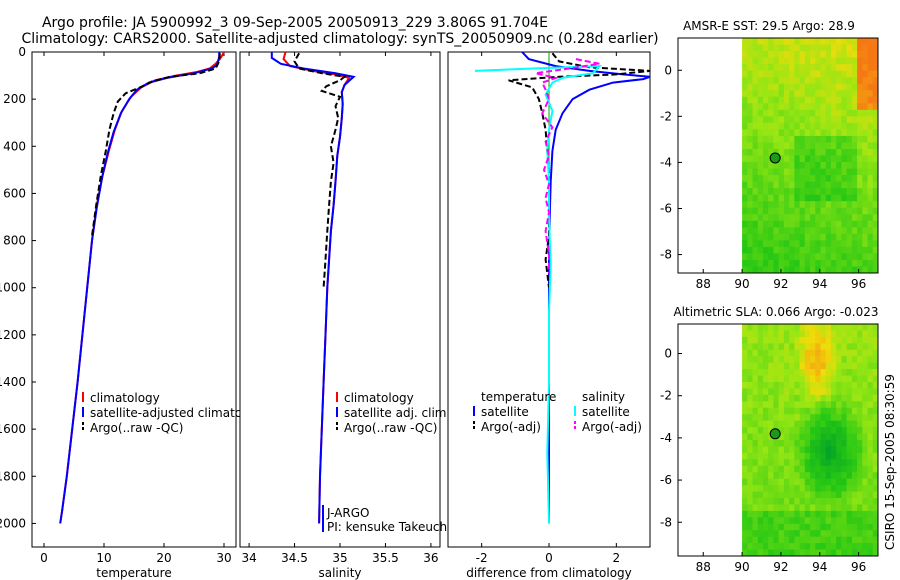  Describe the element at coordinates (14, 193) in the screenshot. I see `temperature-profile-ytick-label: 600` at that location.